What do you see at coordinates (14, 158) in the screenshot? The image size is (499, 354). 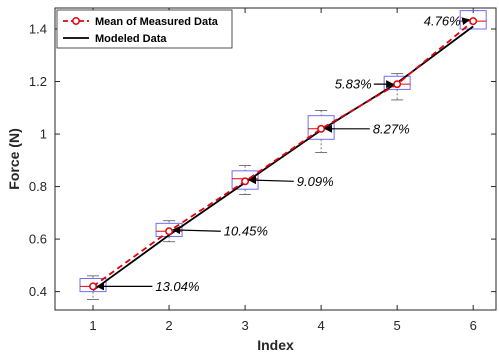 I see `y-axis-title: Force (N)` at bounding box center [14, 158].